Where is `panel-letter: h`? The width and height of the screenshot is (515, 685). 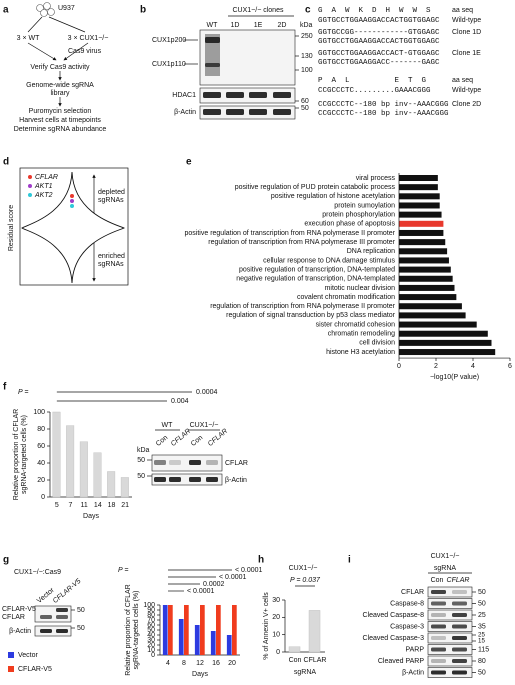
panel-letter: h is located at coordinates (261, 560).